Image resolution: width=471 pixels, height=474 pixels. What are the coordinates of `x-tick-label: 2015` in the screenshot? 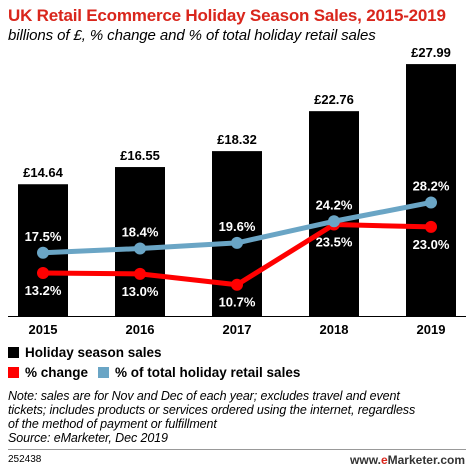 It's located at (43, 329).